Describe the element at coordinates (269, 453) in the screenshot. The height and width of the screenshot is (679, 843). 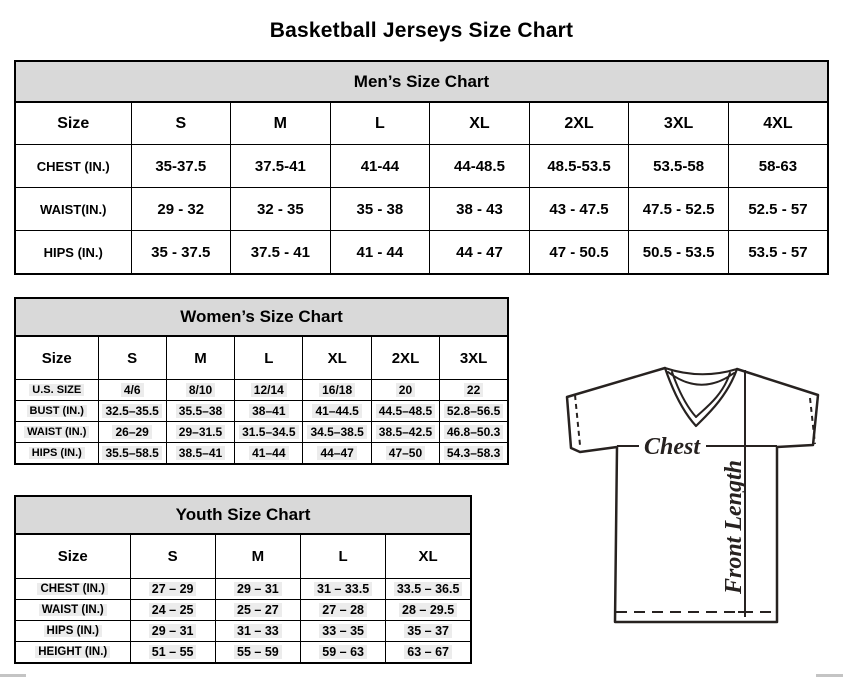
I see `size-value-cell: 41–44` at that location.